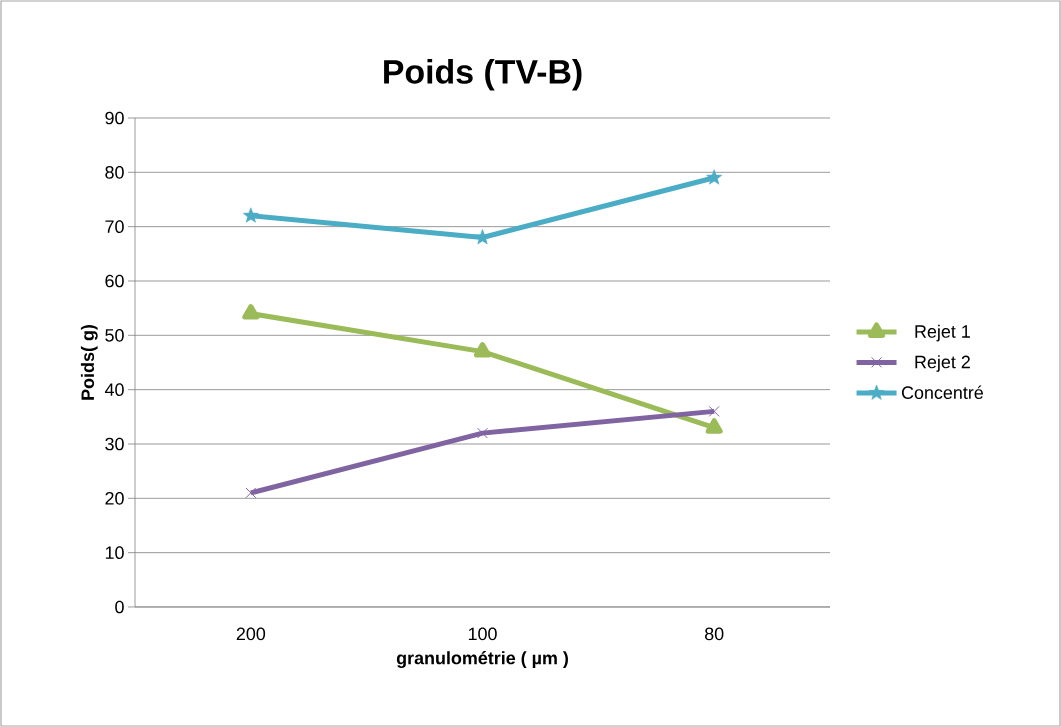 This screenshot has height=727, width=1061. Describe the element at coordinates (114, 118) in the screenshot. I see `y-tick-label: 90` at that location.